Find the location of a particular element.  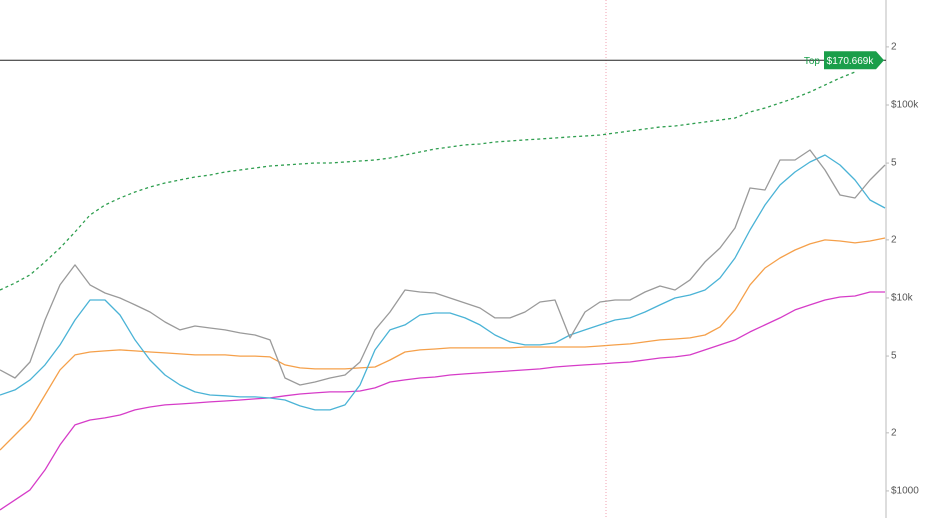

top-value-box is located at coordinates (854, 60).